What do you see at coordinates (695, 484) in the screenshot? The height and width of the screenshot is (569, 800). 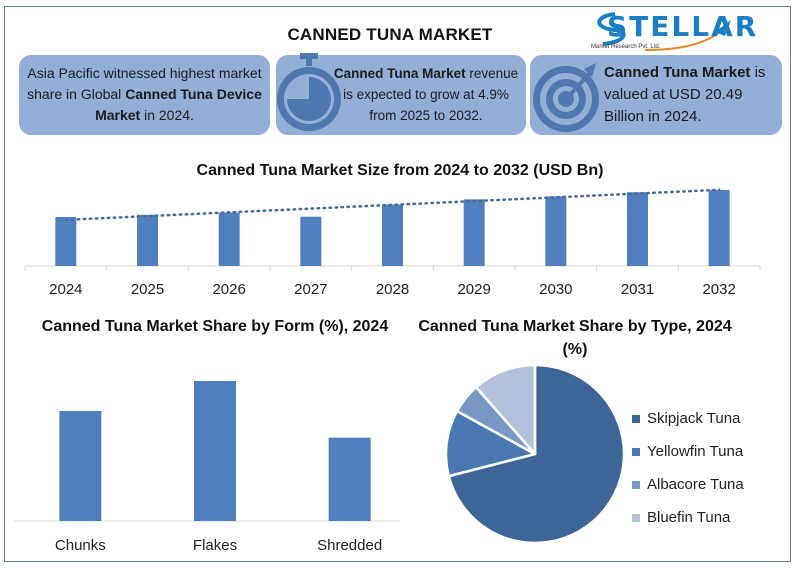 I see `legend-label: Albacore Tuna` at bounding box center [695, 484].